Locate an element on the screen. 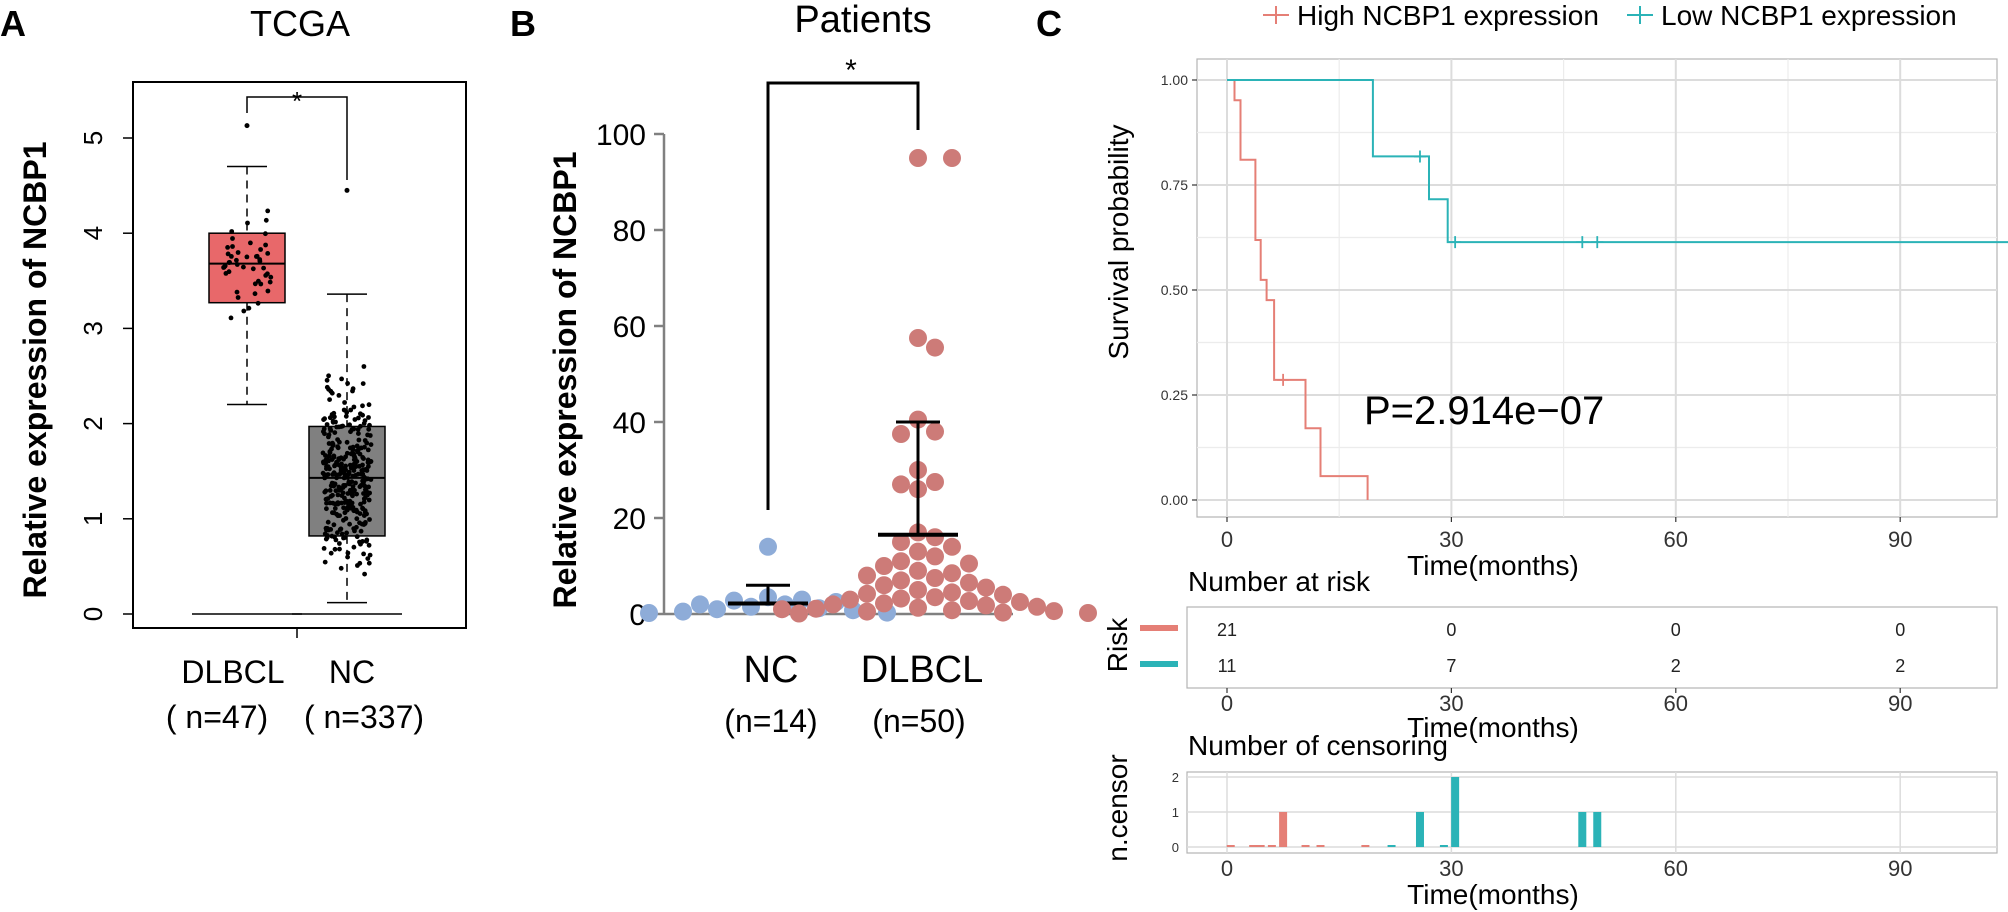 This screenshot has width=2008, height=912. risk-x-tick-label: 30 is located at coordinates (1451, 703).